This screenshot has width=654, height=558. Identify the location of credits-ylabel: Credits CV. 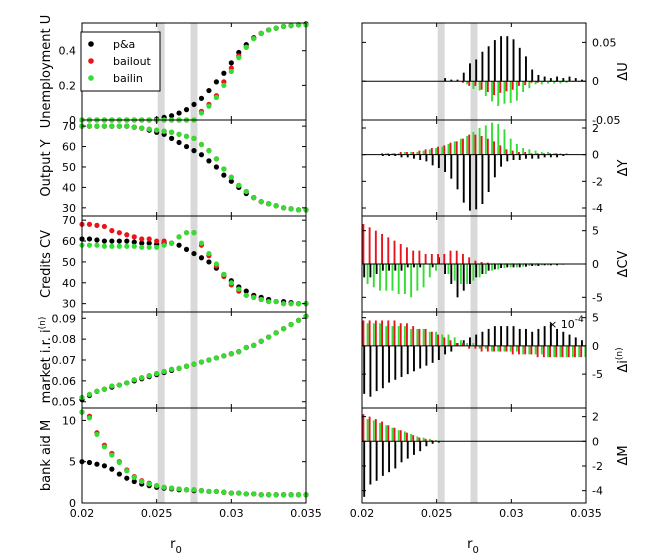
(46, 264).